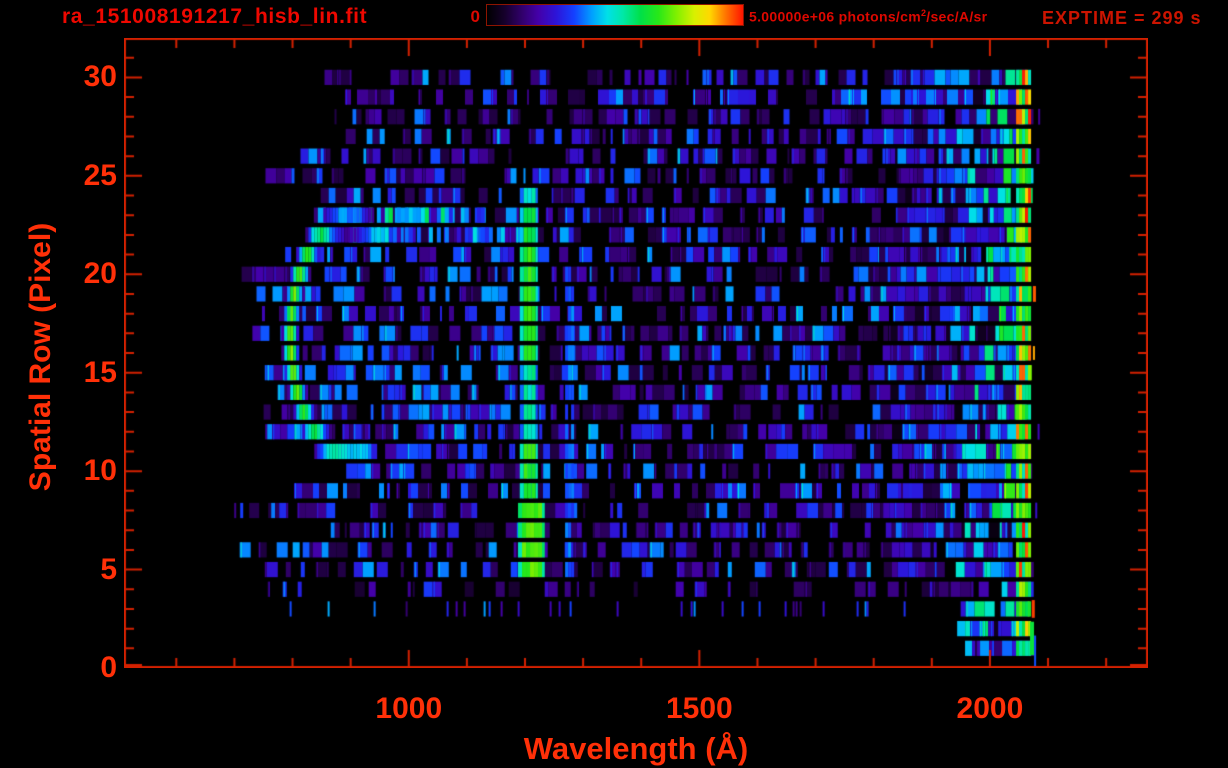 This screenshot has height=768, width=1228. What do you see at coordinates (475, 16) in the screenshot?
I see `colorbar-min-label: 0` at bounding box center [475, 16].